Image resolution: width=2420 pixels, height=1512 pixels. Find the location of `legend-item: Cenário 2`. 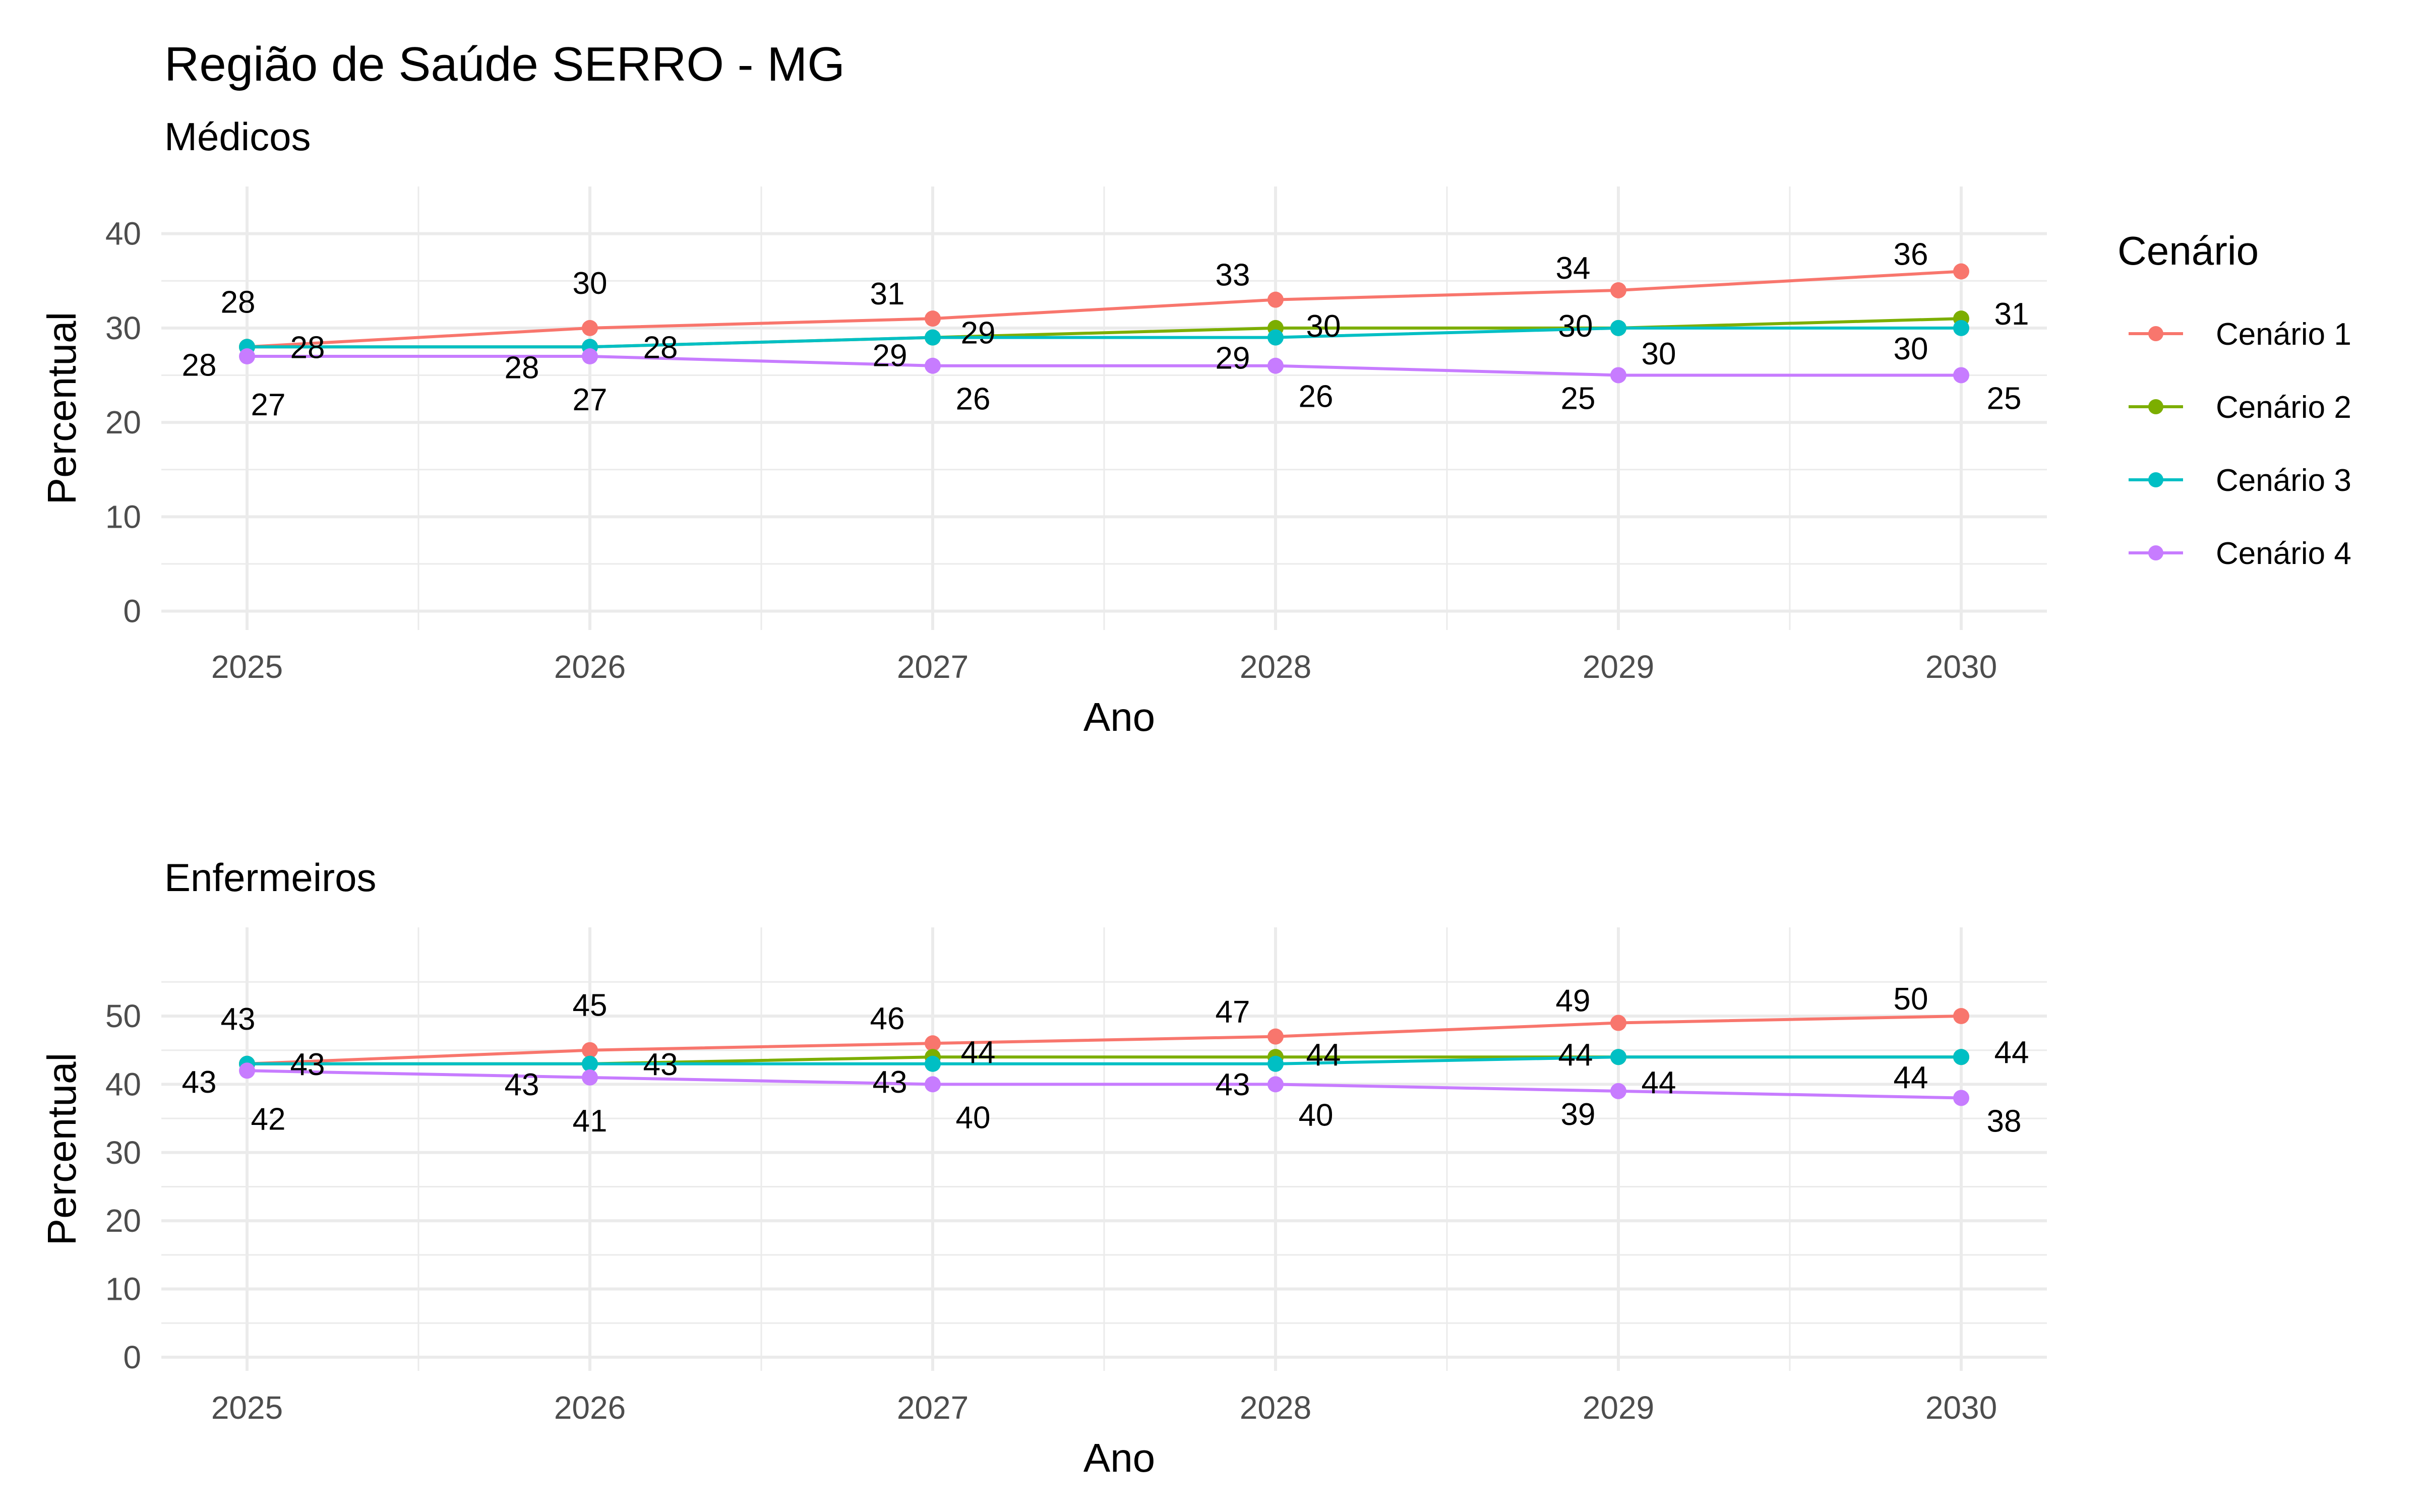

legend-item: Cenário 2 is located at coordinates (2240, 407).